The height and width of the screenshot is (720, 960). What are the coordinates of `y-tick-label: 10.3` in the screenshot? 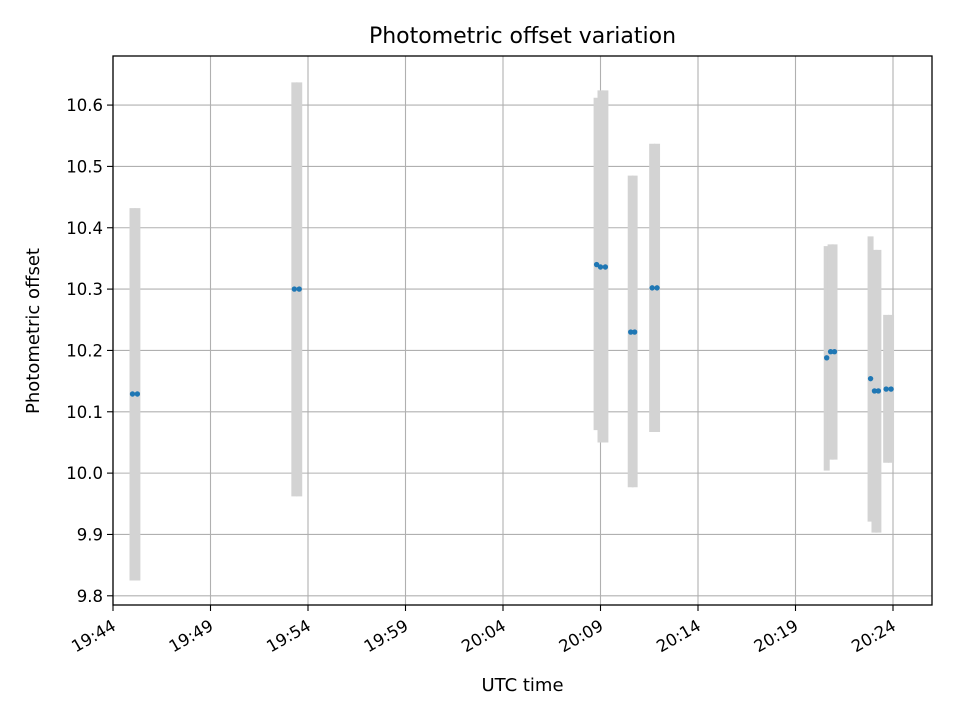 It's located at (84, 289).